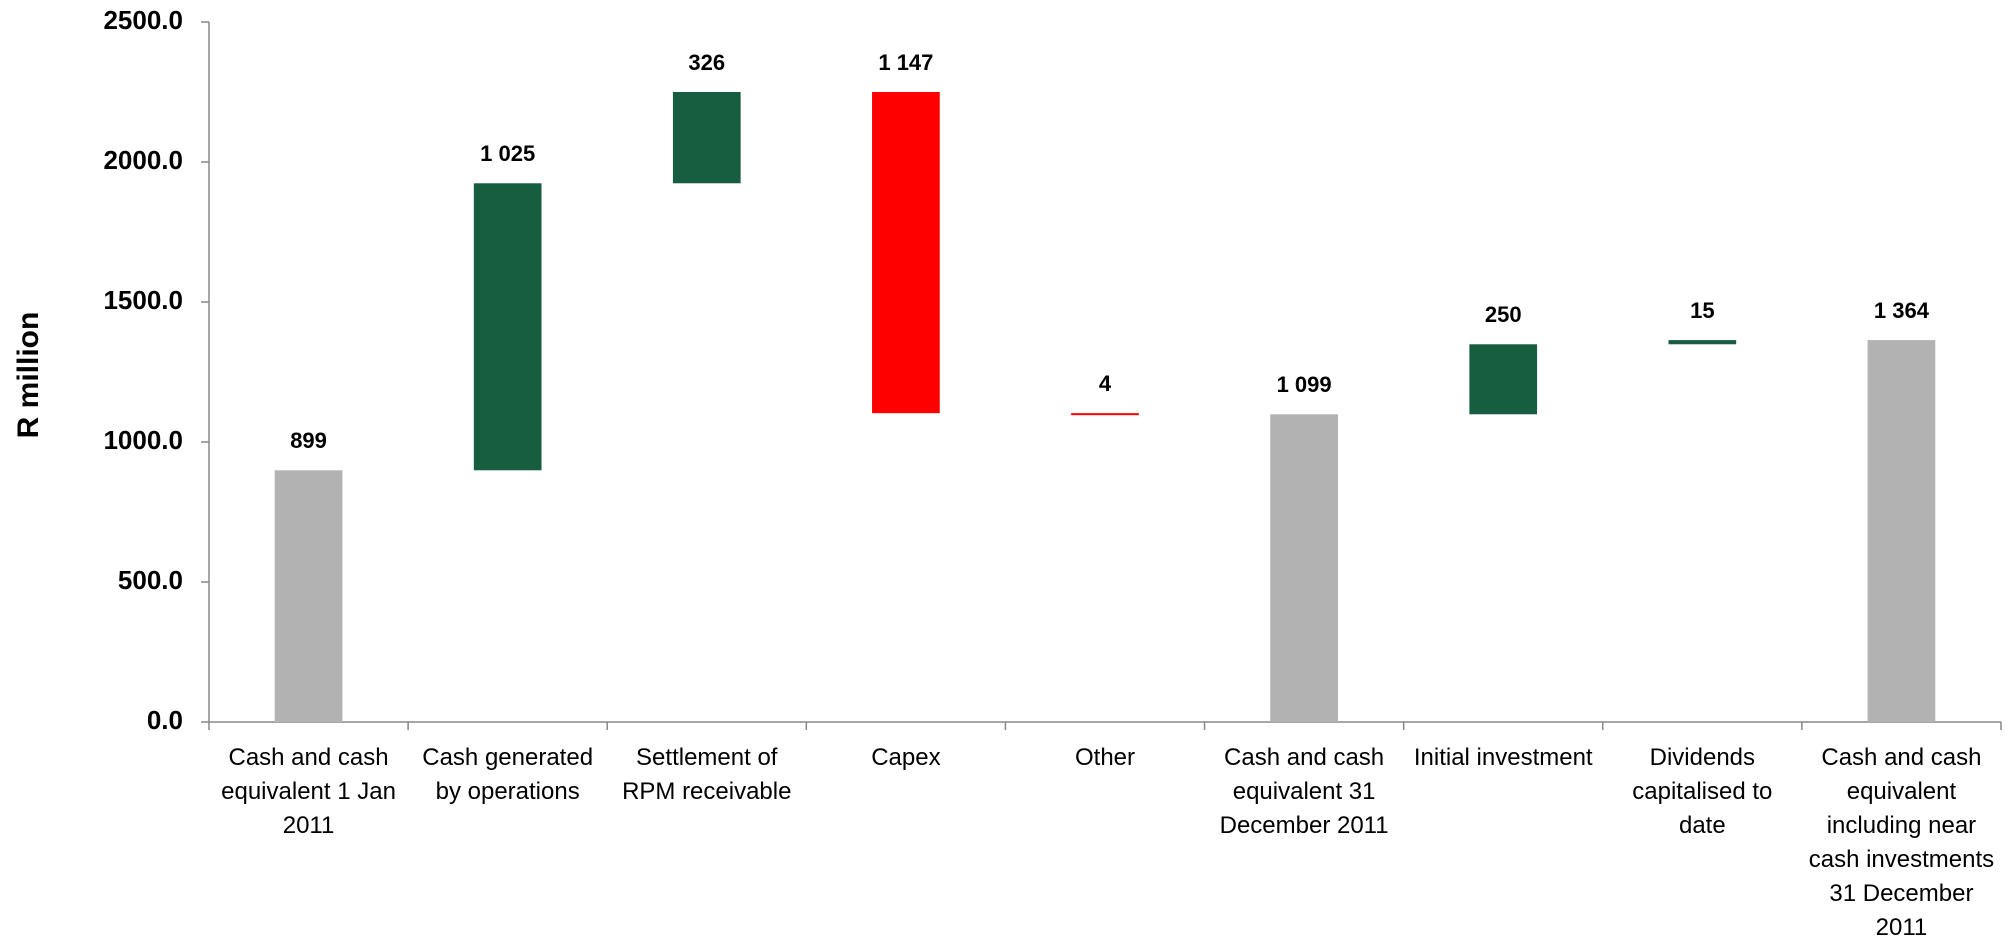 The height and width of the screenshot is (941, 2011). Describe the element at coordinates (1304, 384) in the screenshot. I see `value-label: 1 099` at that location.